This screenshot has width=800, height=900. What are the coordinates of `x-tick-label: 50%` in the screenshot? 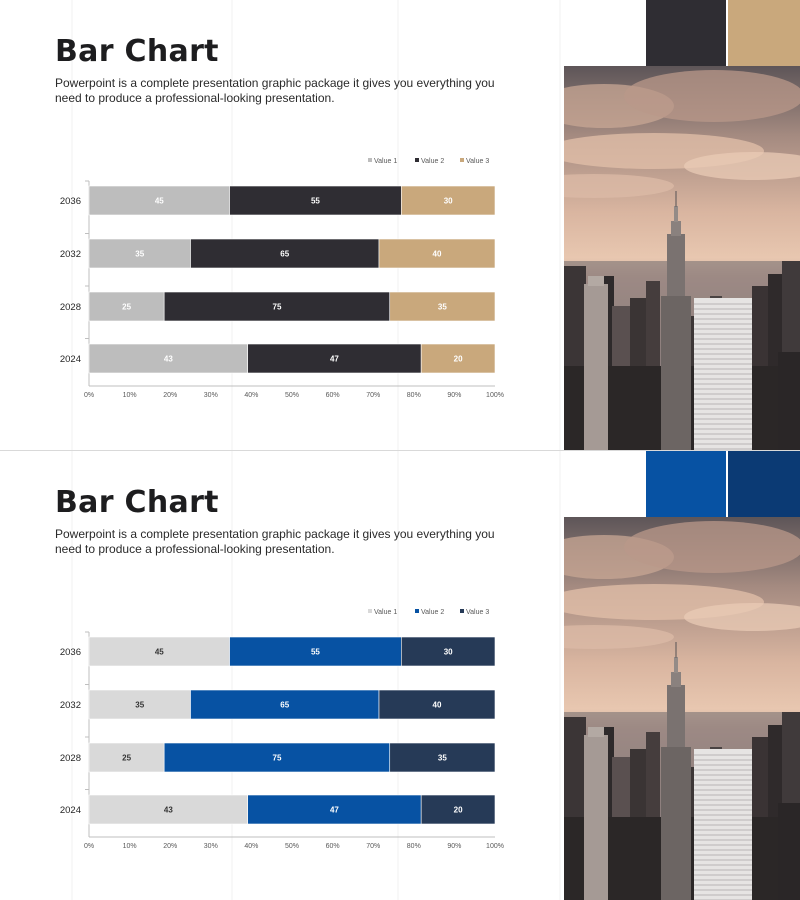 It's located at (292, 846).